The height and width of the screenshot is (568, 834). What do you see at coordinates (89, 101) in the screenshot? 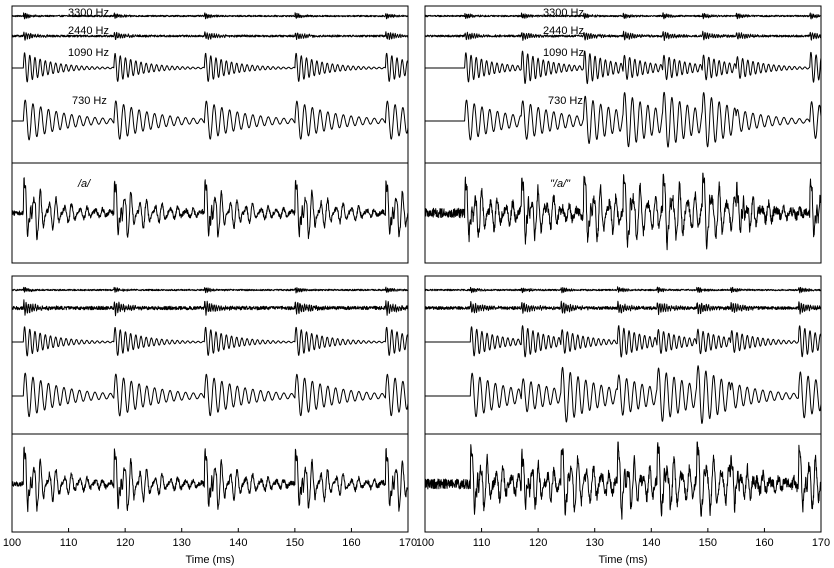
I see `band-label-730-left: 730 Hz` at bounding box center [89, 101].